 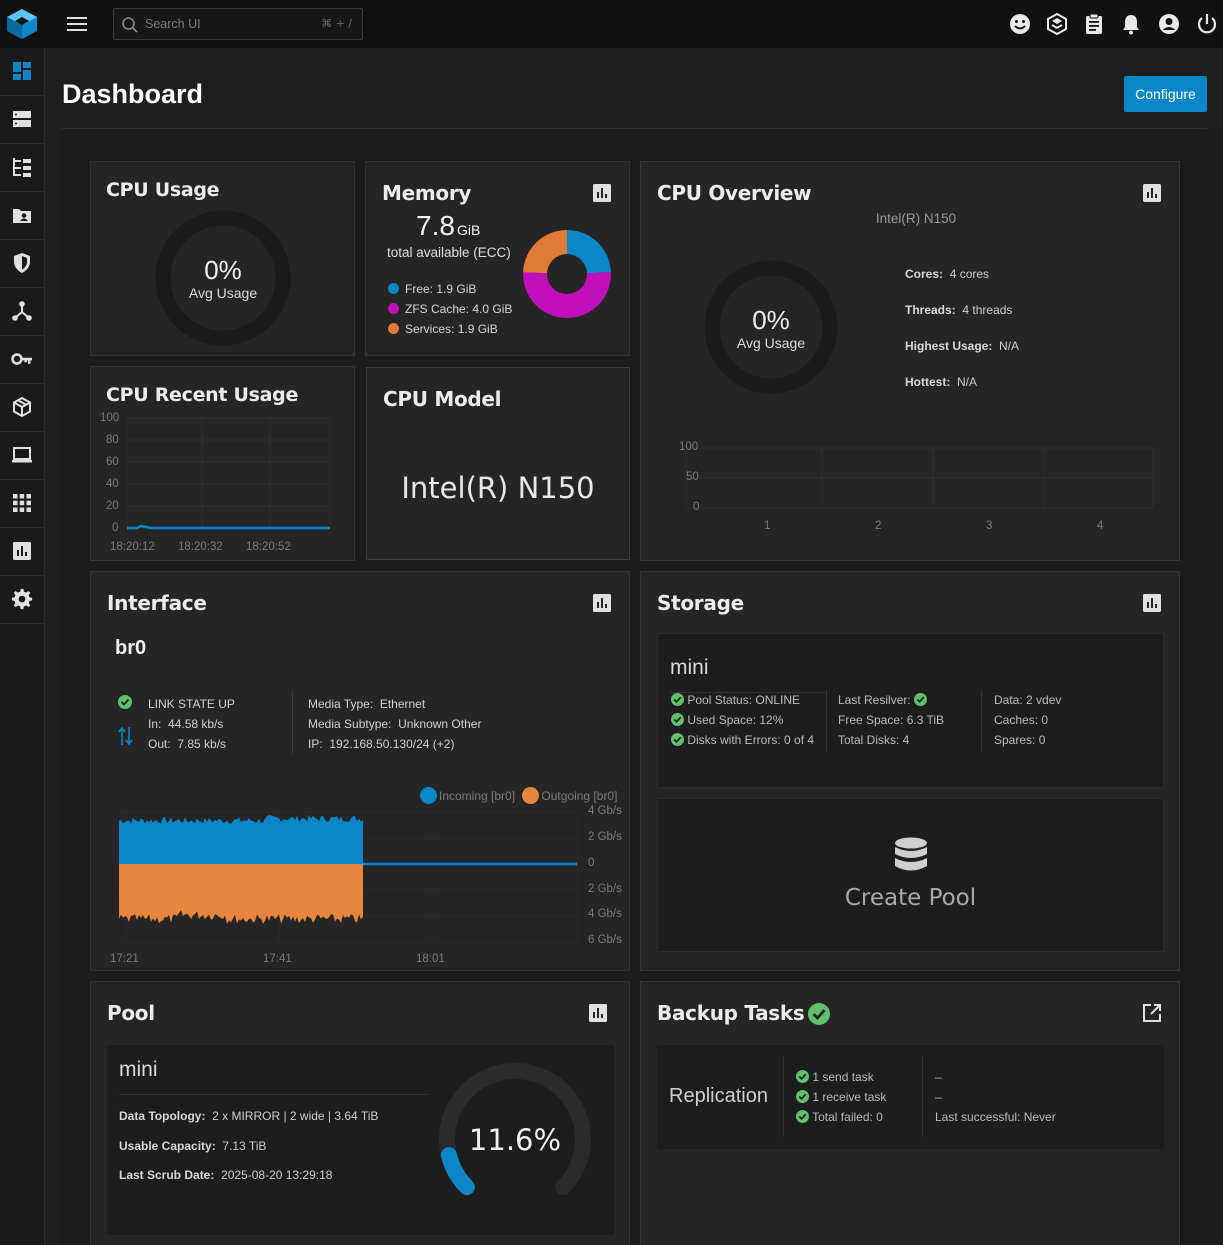 I want to click on create-pool-button: Create Pool, so click(x=910, y=875).